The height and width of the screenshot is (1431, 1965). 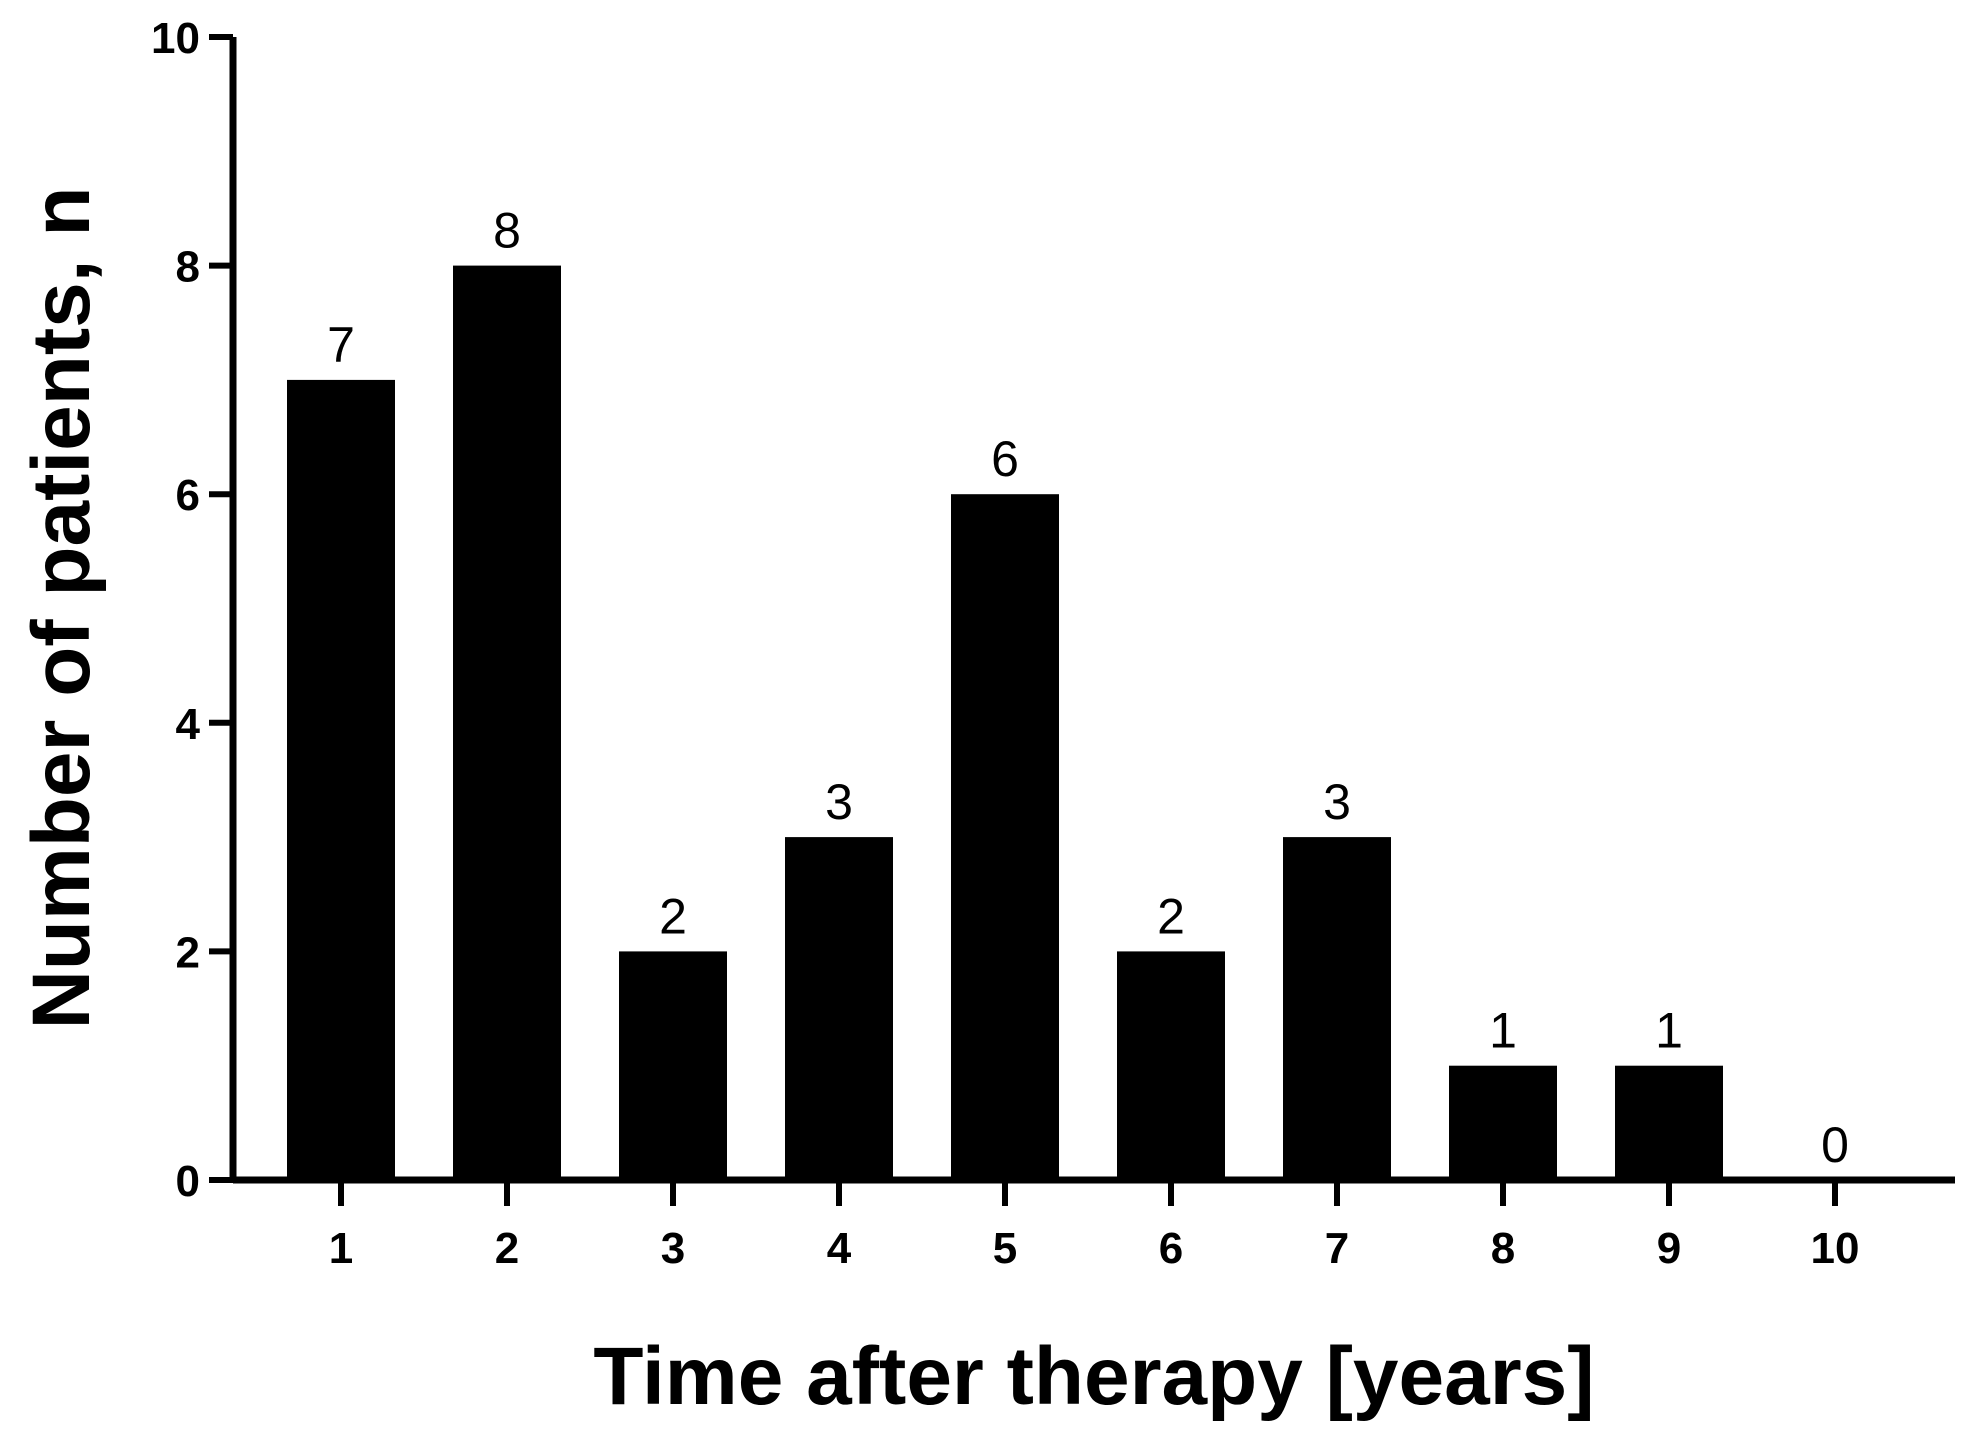 What do you see at coordinates (188, 952) in the screenshot?
I see `y-tick-label-2: 2` at bounding box center [188, 952].